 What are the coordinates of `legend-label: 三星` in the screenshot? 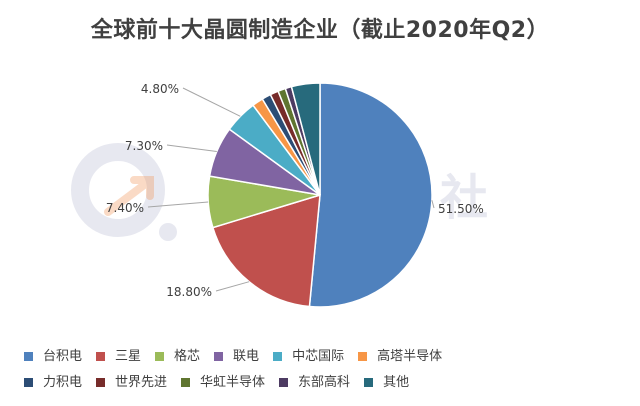 It's located at (128, 356).